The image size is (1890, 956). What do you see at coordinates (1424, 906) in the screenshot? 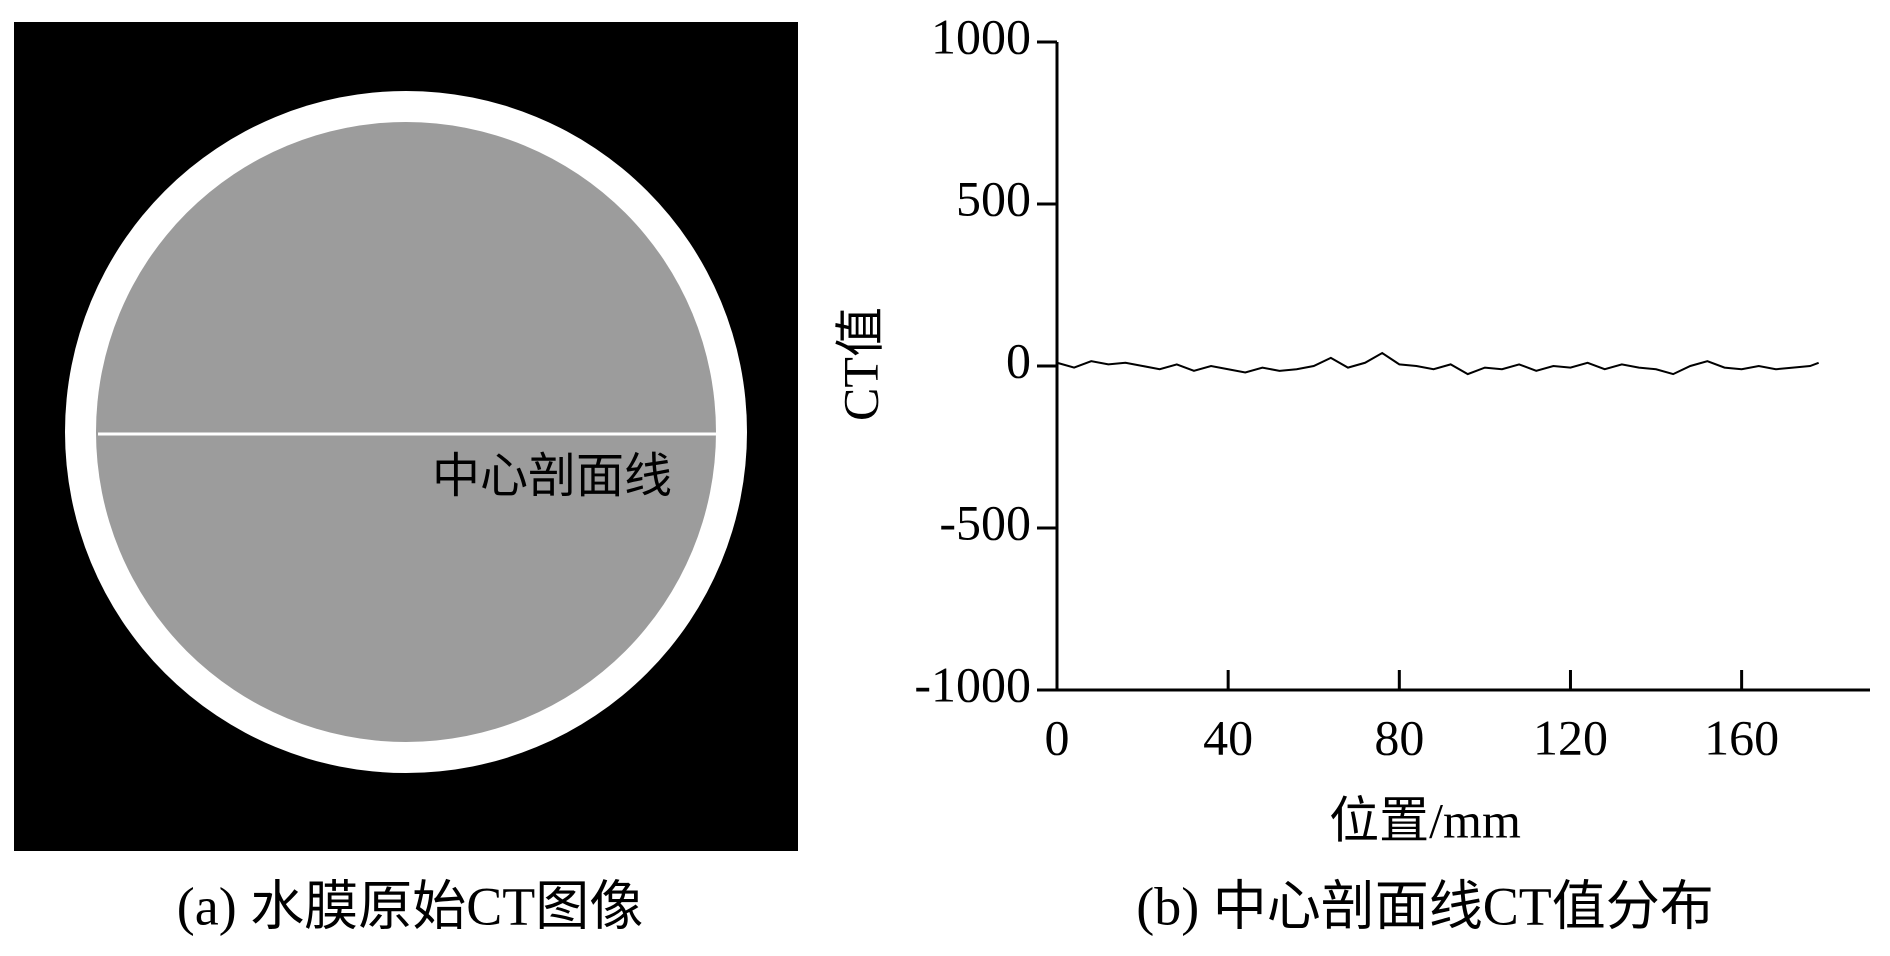
I see `caption-b: (b) 中心剖面线CT值分布` at bounding box center [1424, 906].